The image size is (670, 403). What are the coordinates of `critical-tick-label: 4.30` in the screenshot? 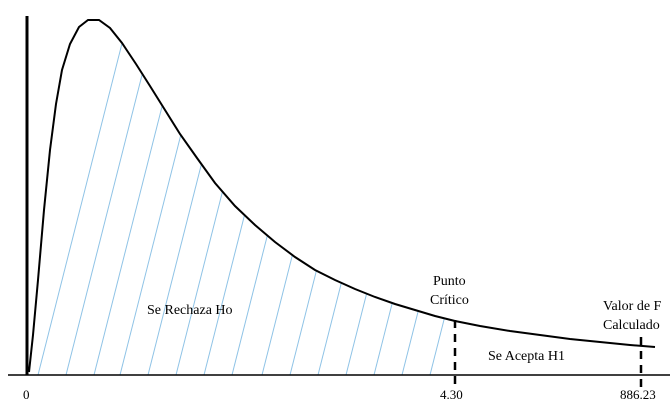 It's located at (451, 394).